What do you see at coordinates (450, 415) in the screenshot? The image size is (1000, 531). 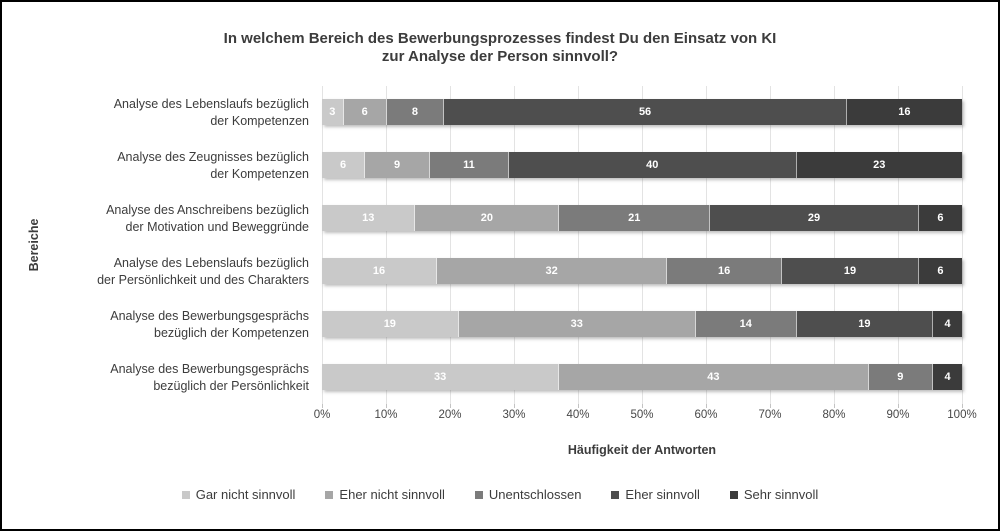 I see `x-tick-label: 20%` at bounding box center [450, 415].